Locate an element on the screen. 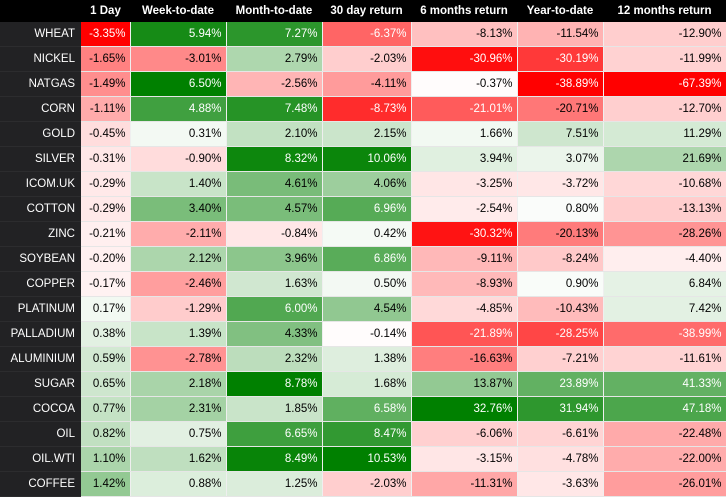  heatmap-cell: 4.06% is located at coordinates (367, 184).